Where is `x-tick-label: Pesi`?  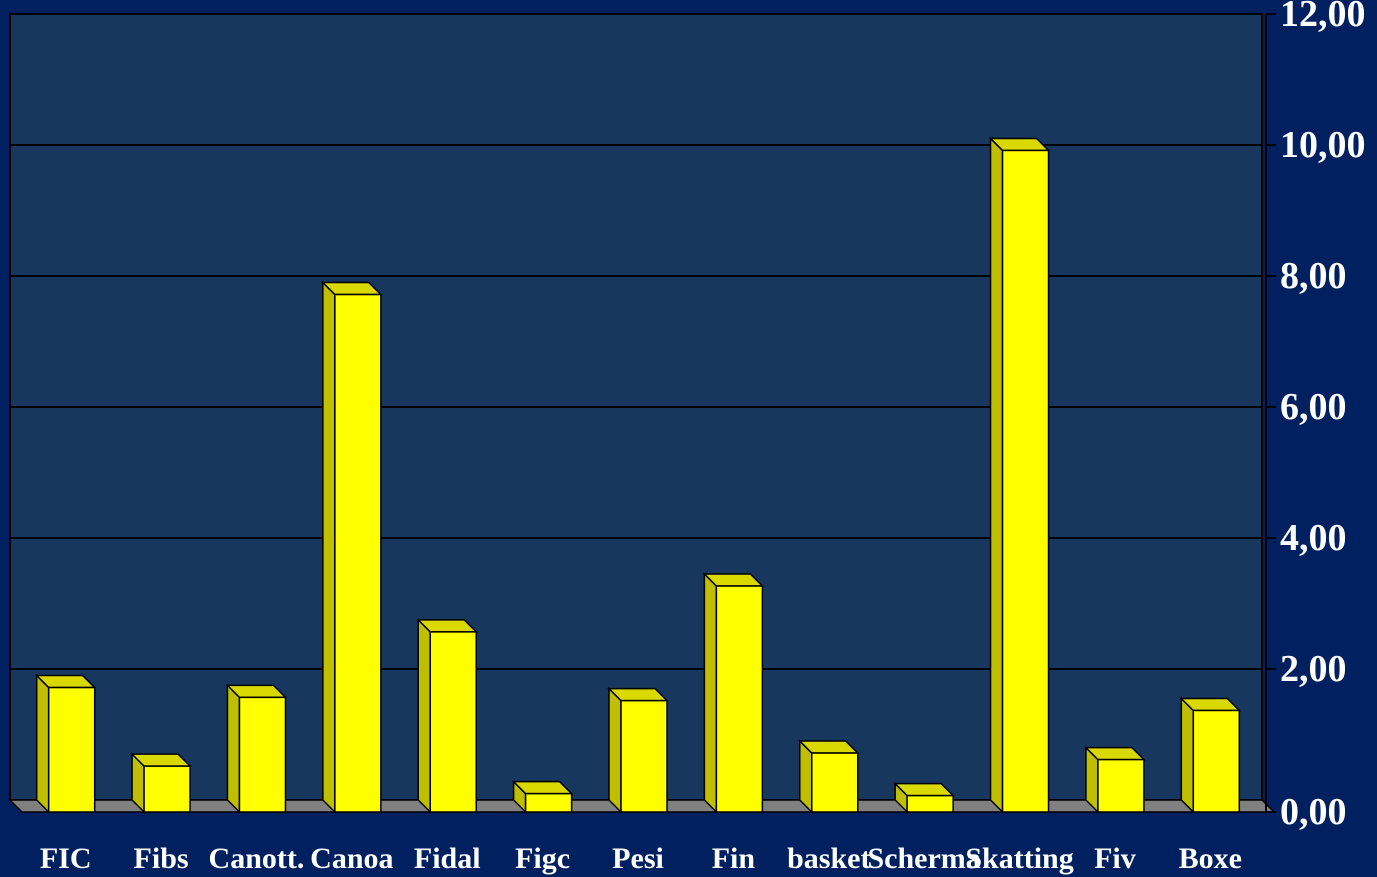
x-tick-label: Pesi is located at coordinates (638, 858).